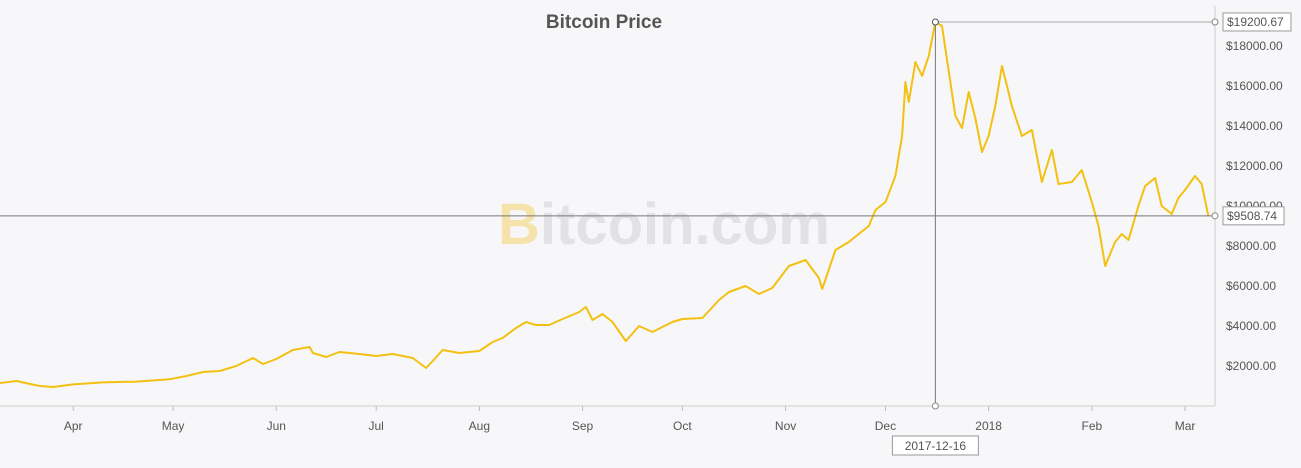  What do you see at coordinates (885, 426) in the screenshot?
I see `x-tick-label: Dec` at bounding box center [885, 426].